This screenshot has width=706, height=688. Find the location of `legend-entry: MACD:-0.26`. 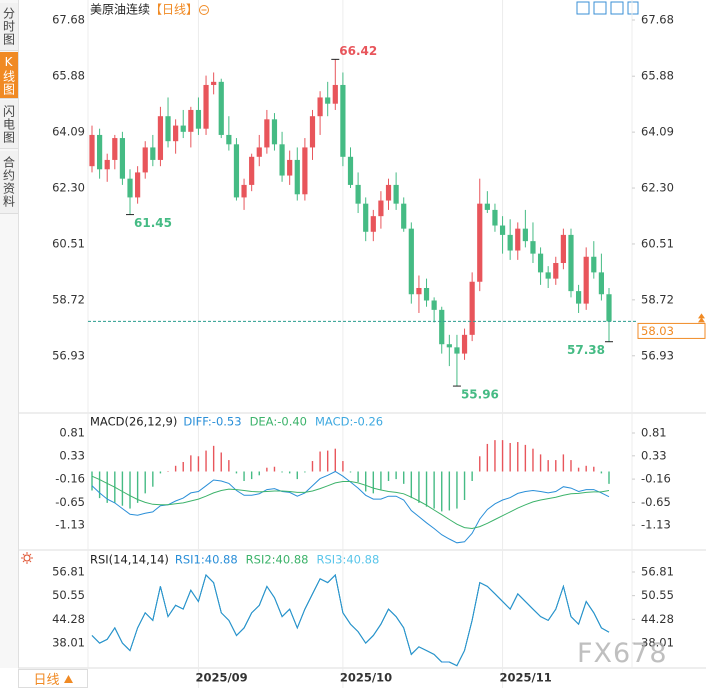

legend-entry: MACD:-0.26 is located at coordinates (349, 422).